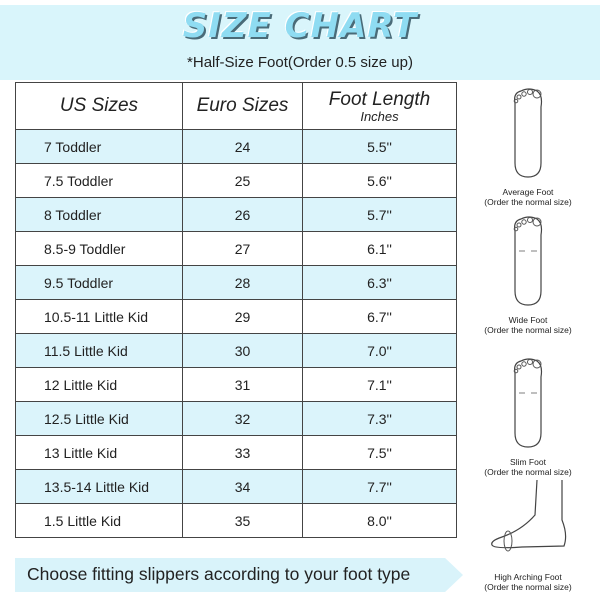 The height and width of the screenshot is (600, 600). What do you see at coordinates (242, 180) in the screenshot?
I see `cell-euro-size: 25` at bounding box center [242, 180].